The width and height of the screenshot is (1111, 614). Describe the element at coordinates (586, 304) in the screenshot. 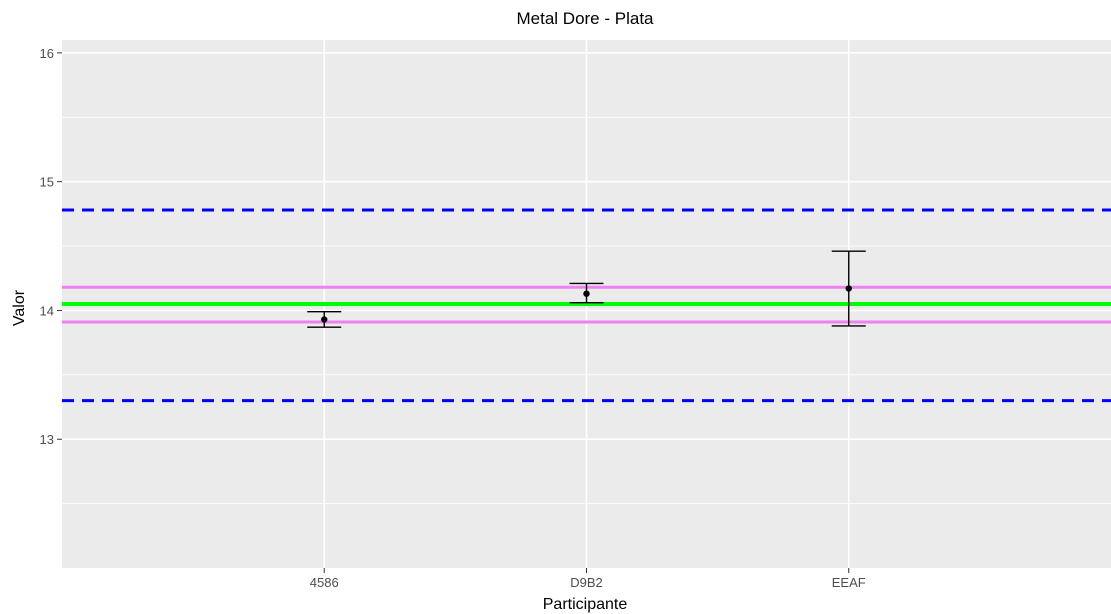

I see `data-points` at that location.